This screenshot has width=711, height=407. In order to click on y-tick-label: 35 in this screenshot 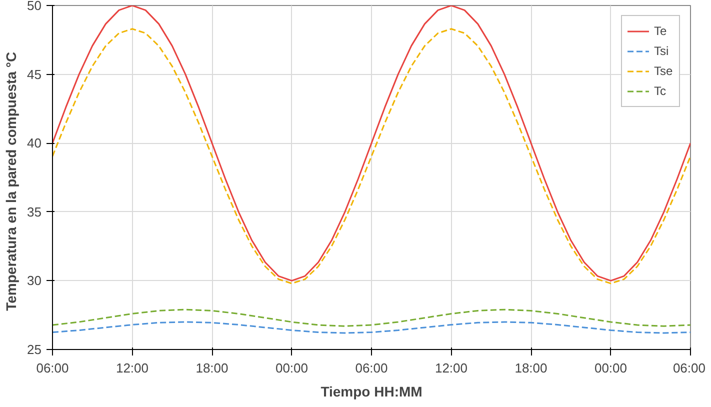, I will do `click(34, 212)`.